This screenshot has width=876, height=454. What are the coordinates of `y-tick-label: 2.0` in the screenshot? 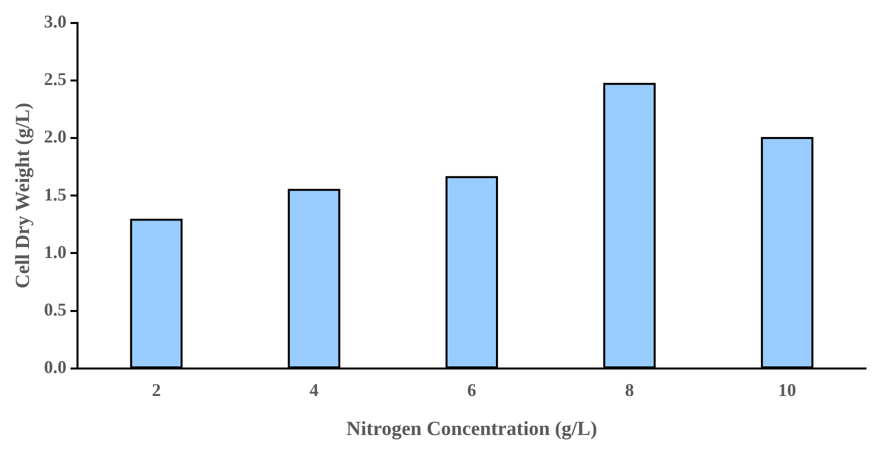 It's located at (55, 136).